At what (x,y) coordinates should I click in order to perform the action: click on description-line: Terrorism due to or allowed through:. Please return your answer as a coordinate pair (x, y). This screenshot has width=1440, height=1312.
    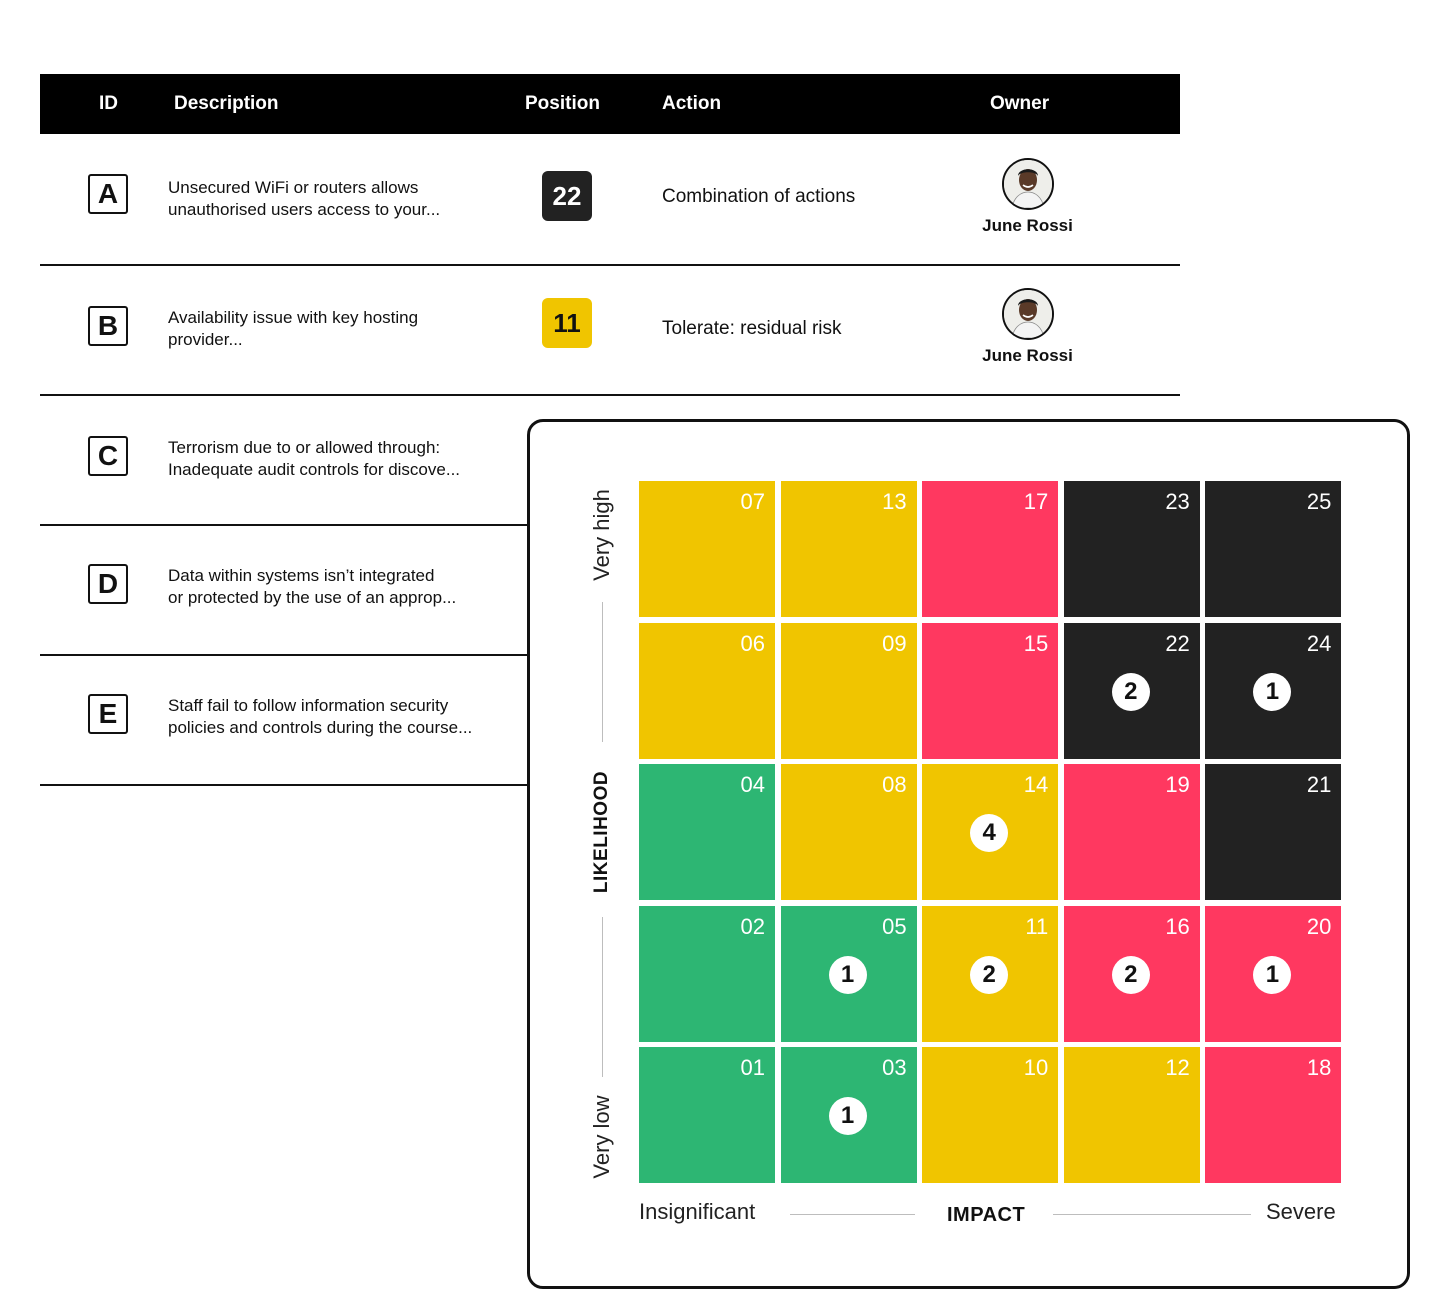
    Looking at the image, I should click on (304, 447).